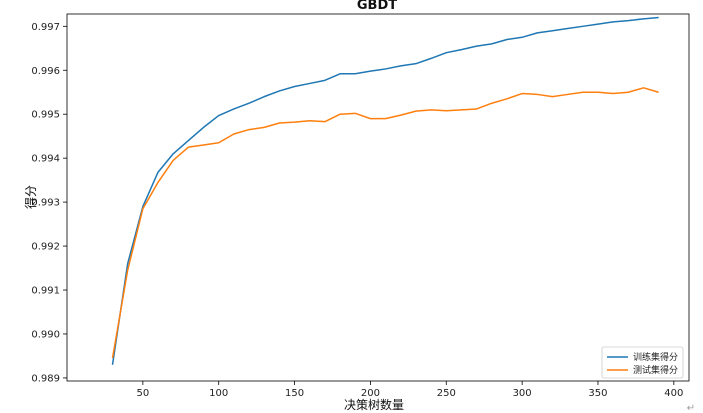  What do you see at coordinates (597, 393) in the screenshot?
I see `x-tick-label: 350` at bounding box center [597, 393].